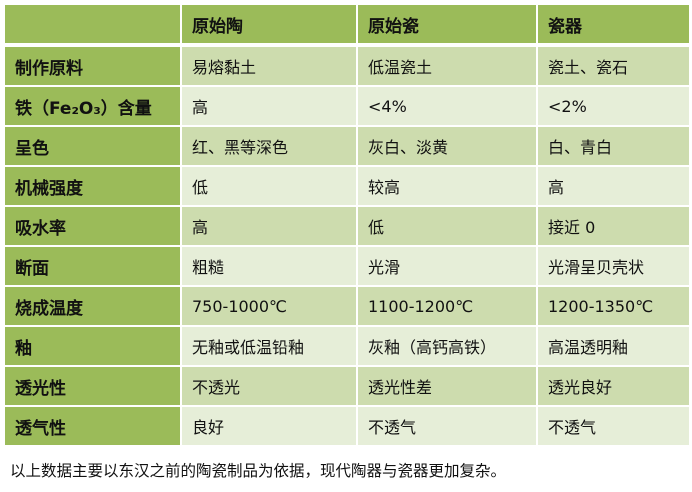  Describe the element at coordinates (92, 306) in the screenshot. I see `row-label: 烧成温度` at that location.